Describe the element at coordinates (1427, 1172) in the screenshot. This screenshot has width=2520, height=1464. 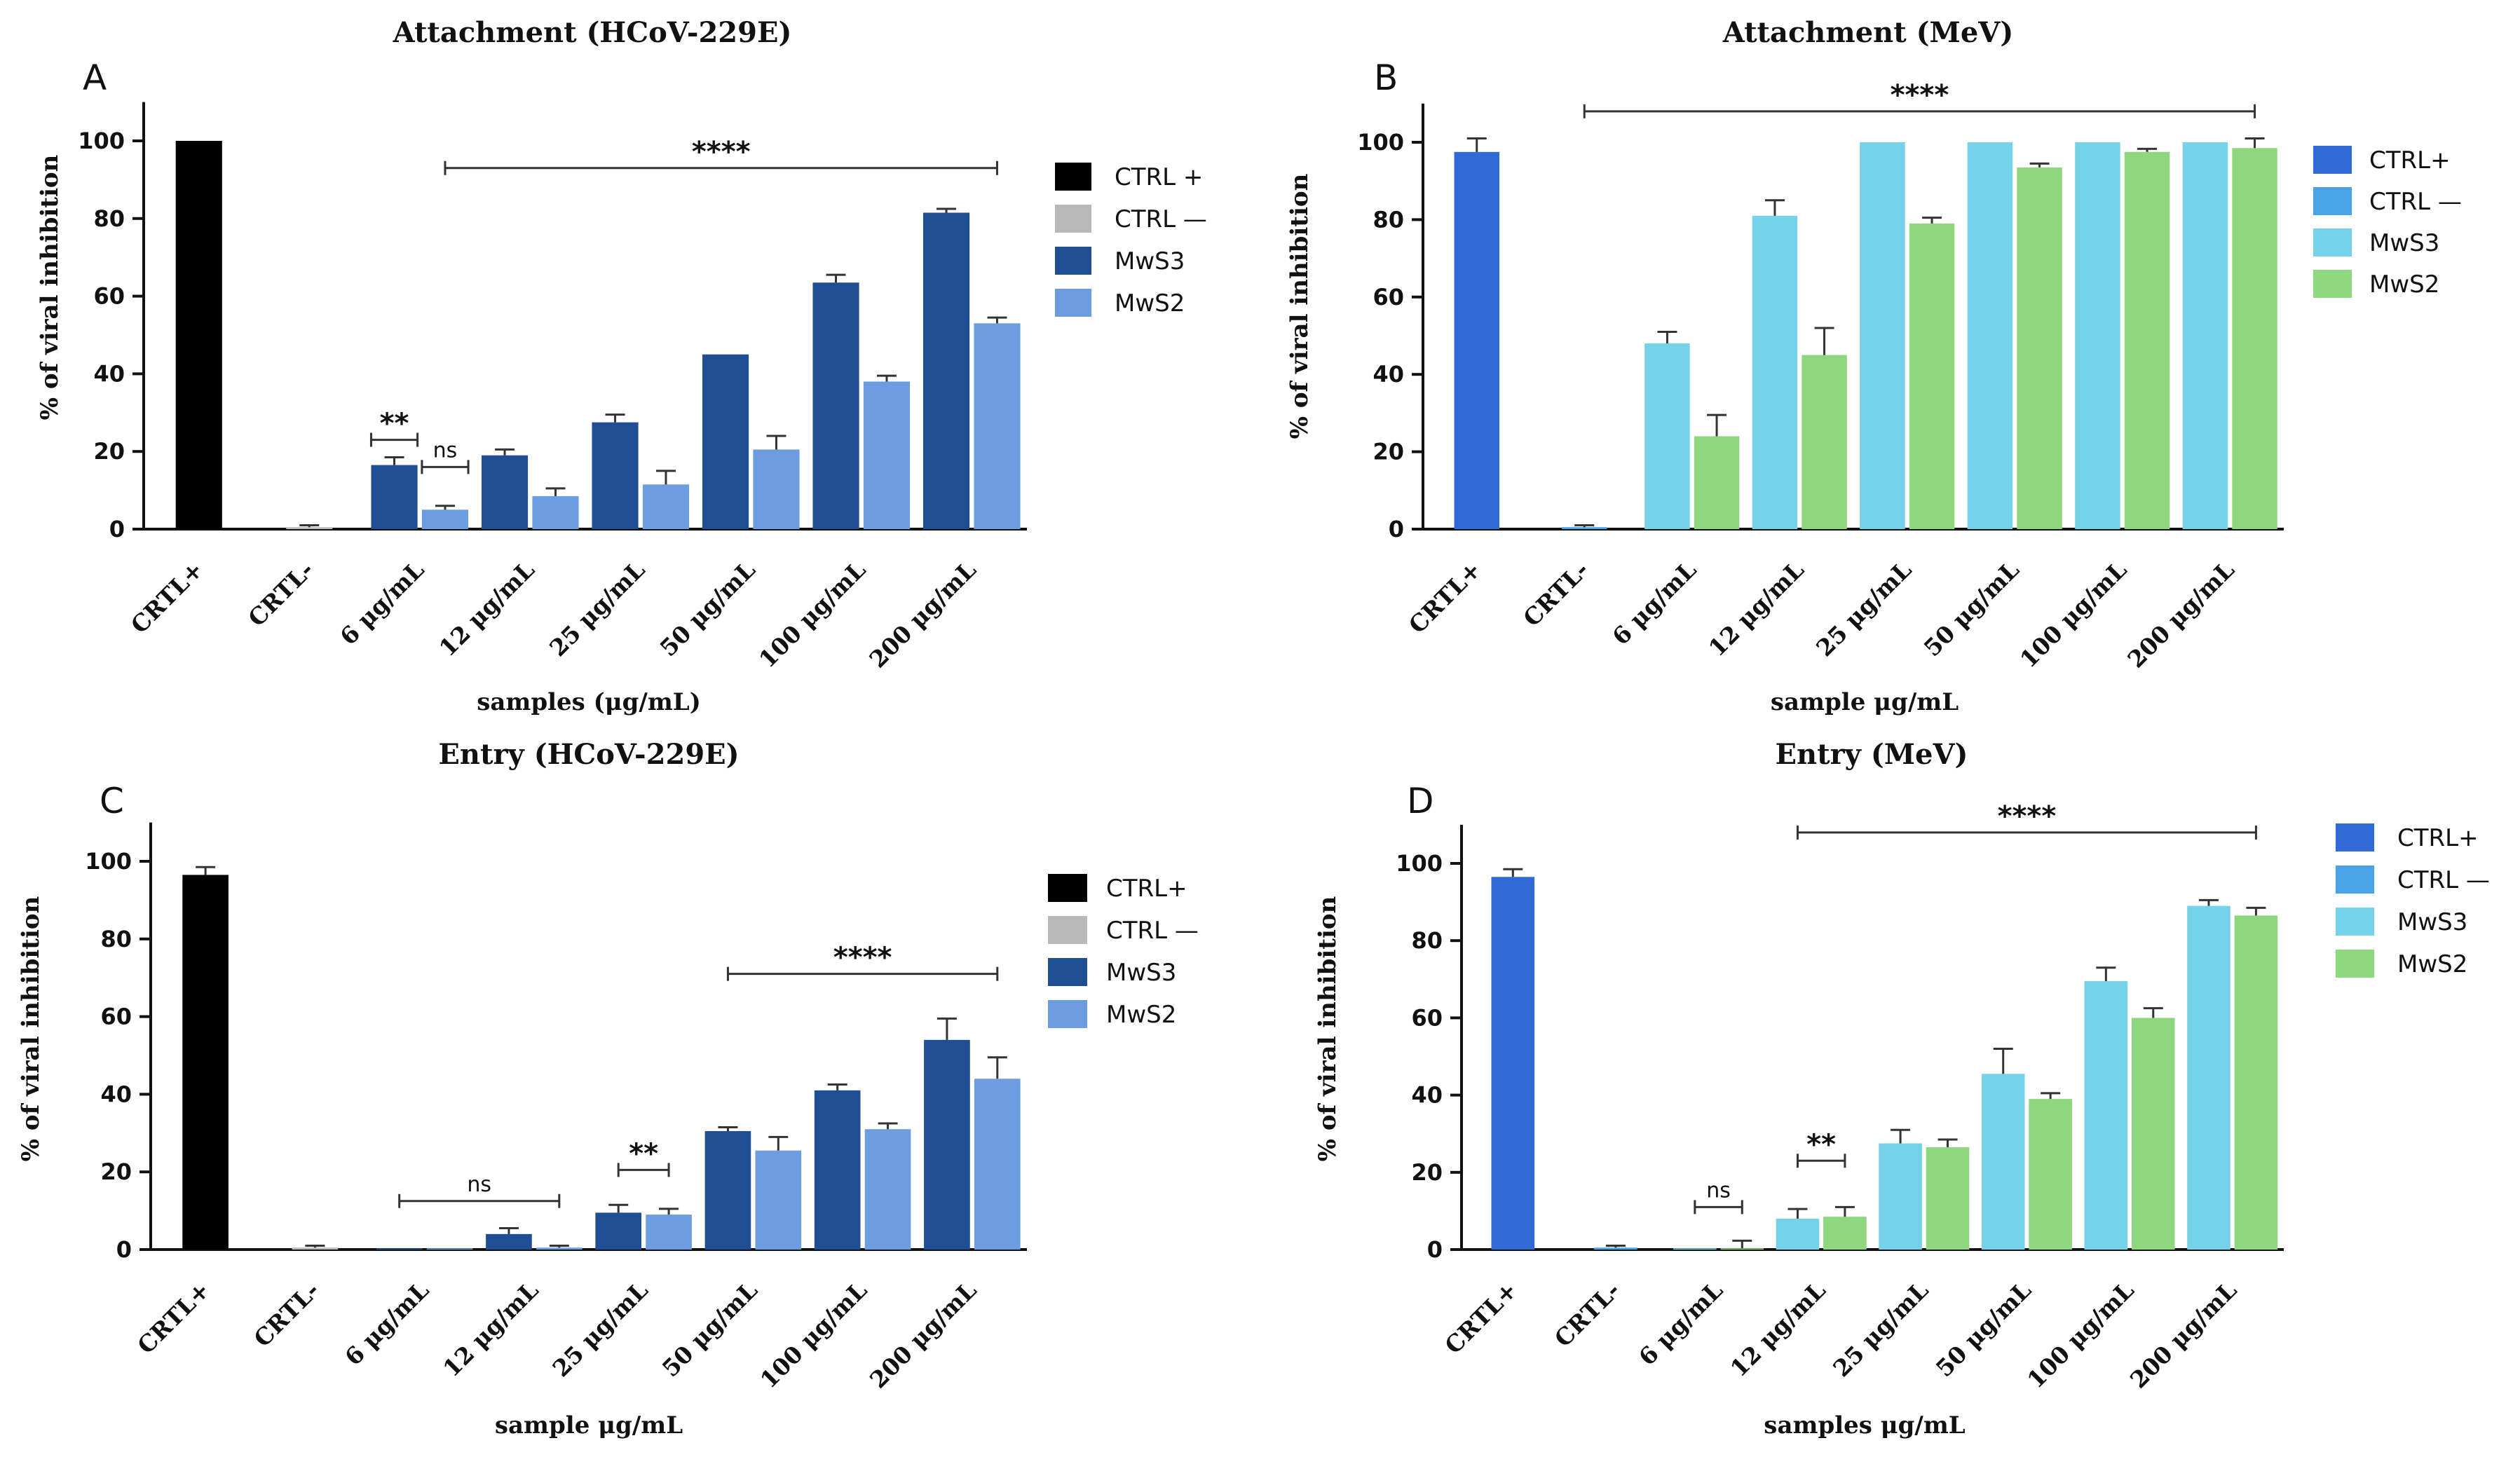
I see `y-tick-label-d: 20` at that location.